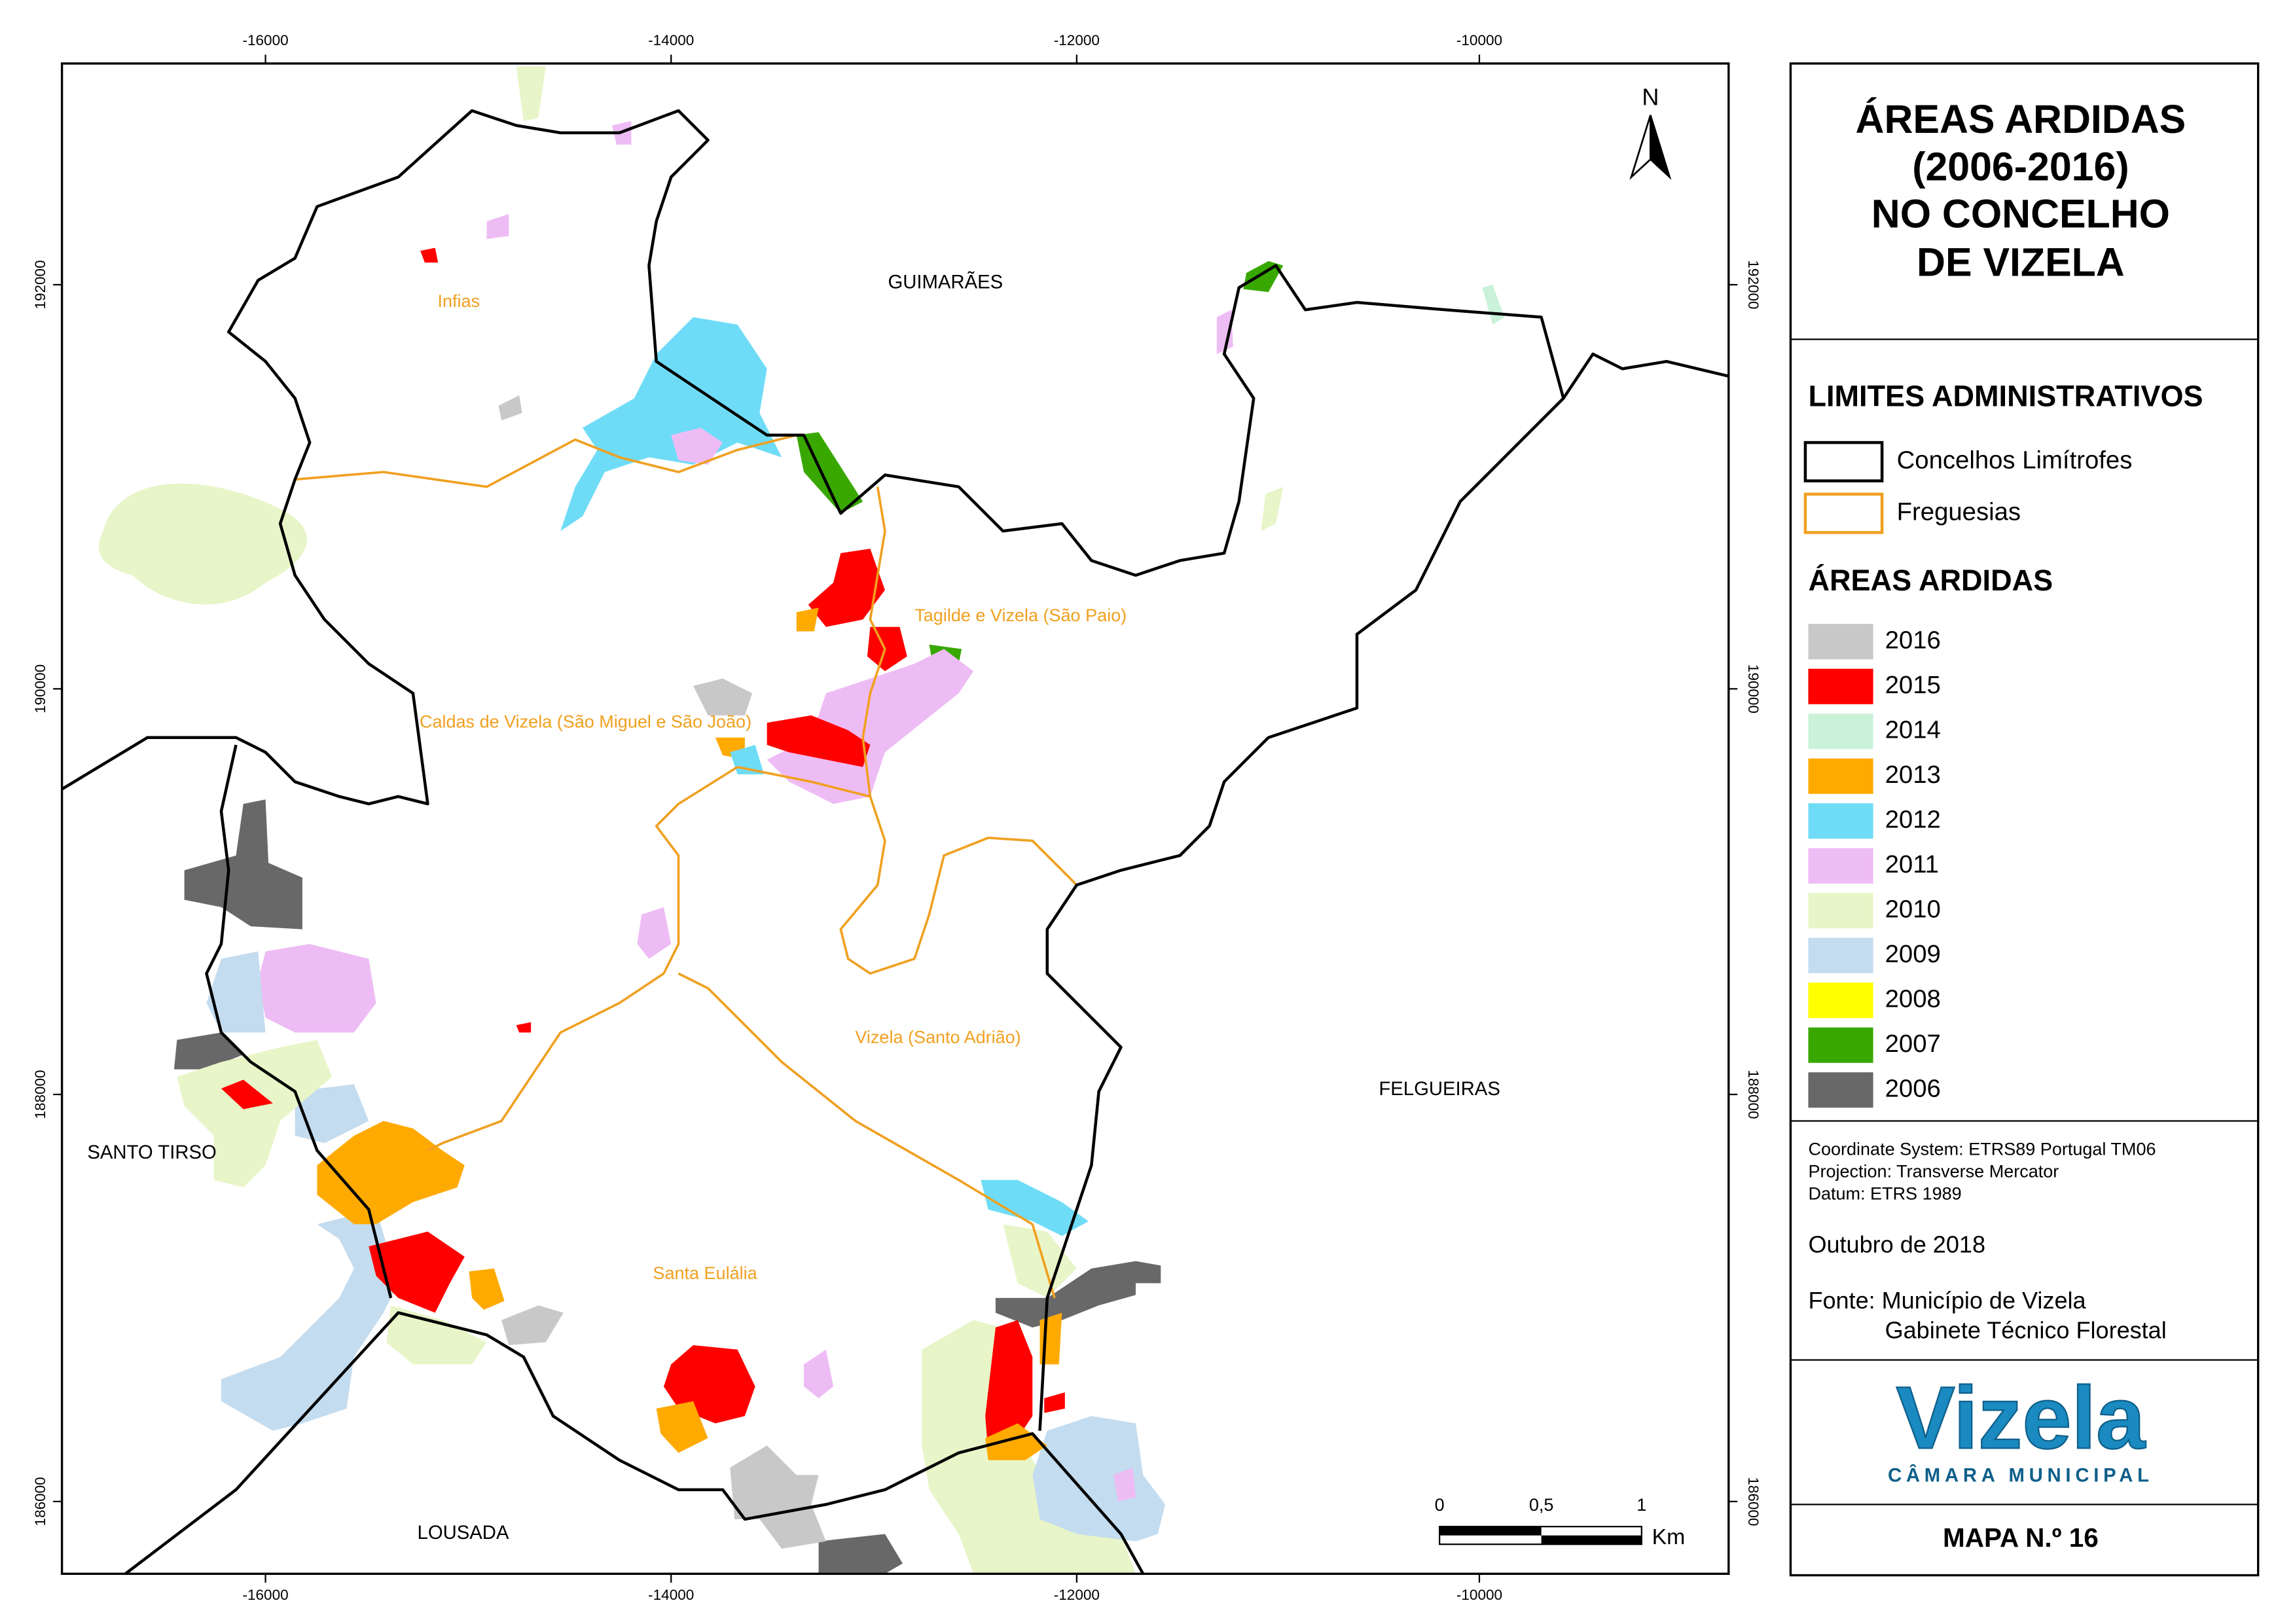  I want to click on map-title: ÁREAS ARDIDAS, so click(2021, 119).